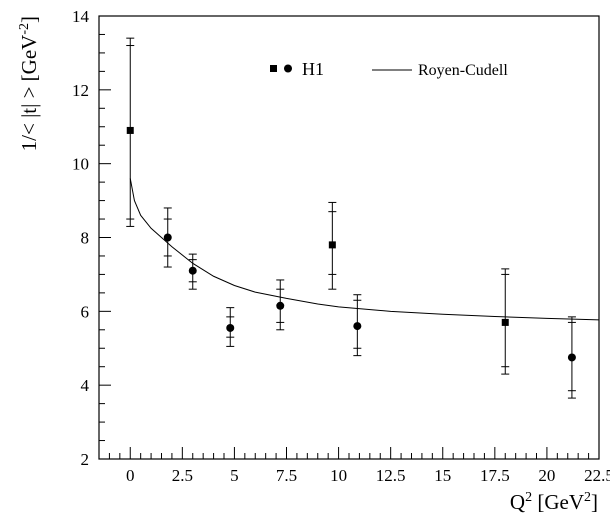  Describe the element at coordinates (85, 238) in the screenshot. I see `y-tick-label: 8` at that location.